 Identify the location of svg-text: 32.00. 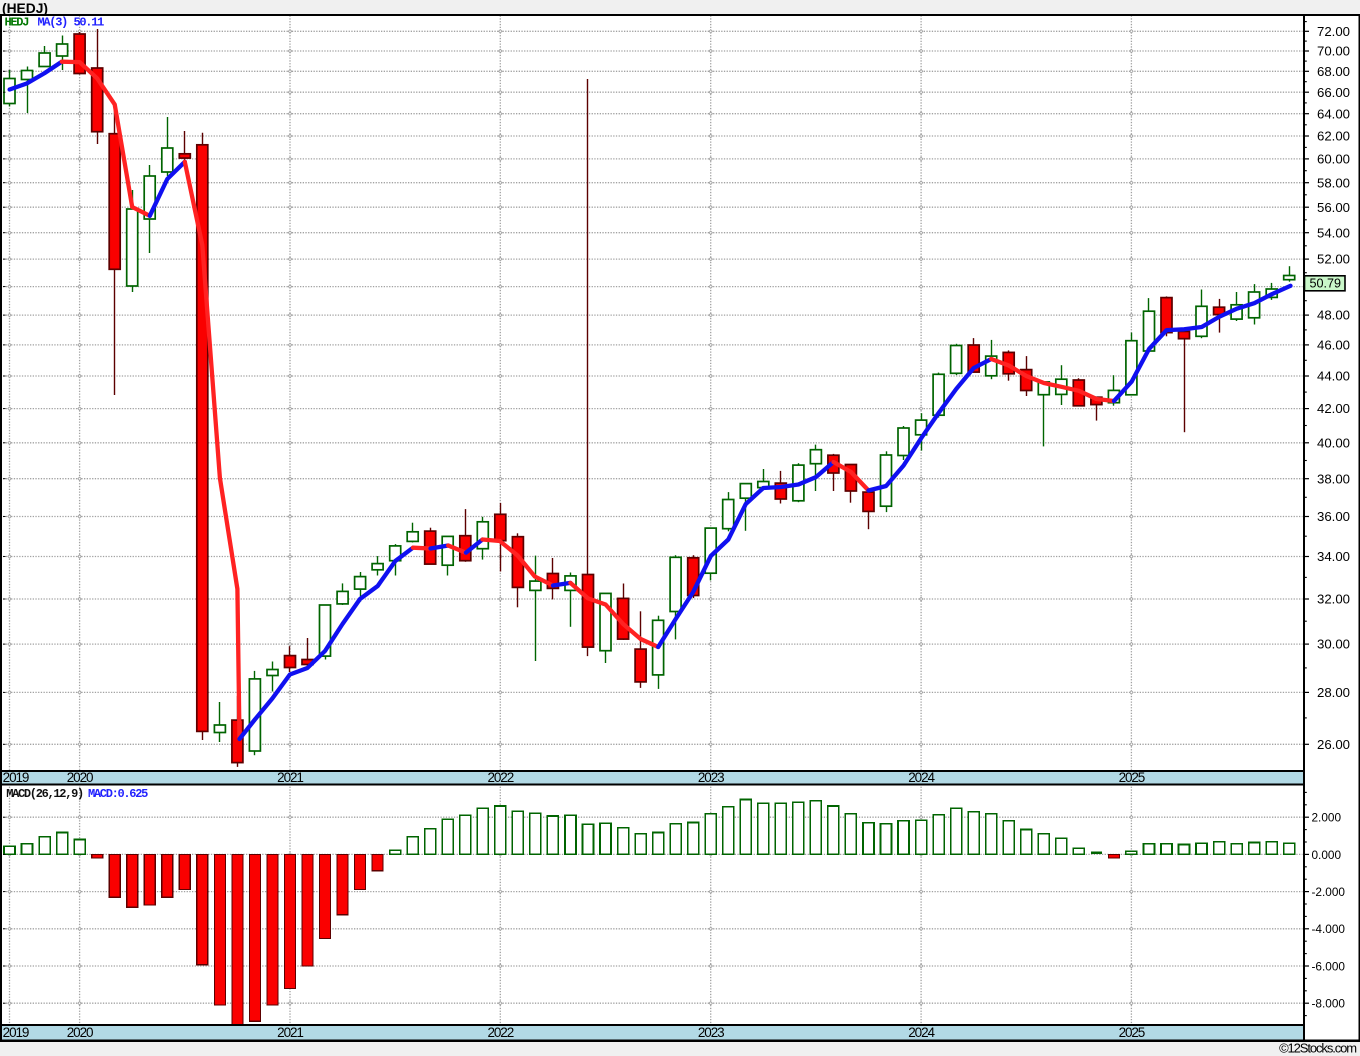
(1333, 599).